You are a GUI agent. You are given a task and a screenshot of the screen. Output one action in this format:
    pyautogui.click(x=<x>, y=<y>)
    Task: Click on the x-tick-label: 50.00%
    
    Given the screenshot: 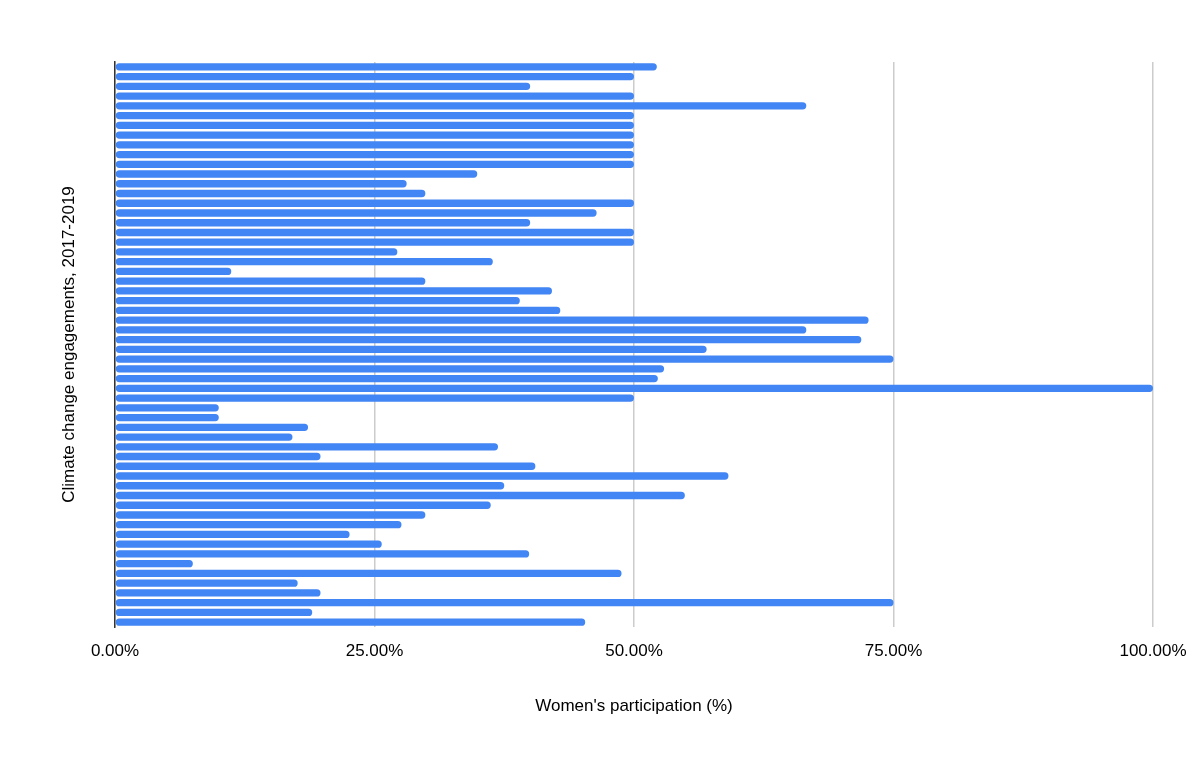 What is the action you would take?
    pyautogui.click(x=634, y=650)
    